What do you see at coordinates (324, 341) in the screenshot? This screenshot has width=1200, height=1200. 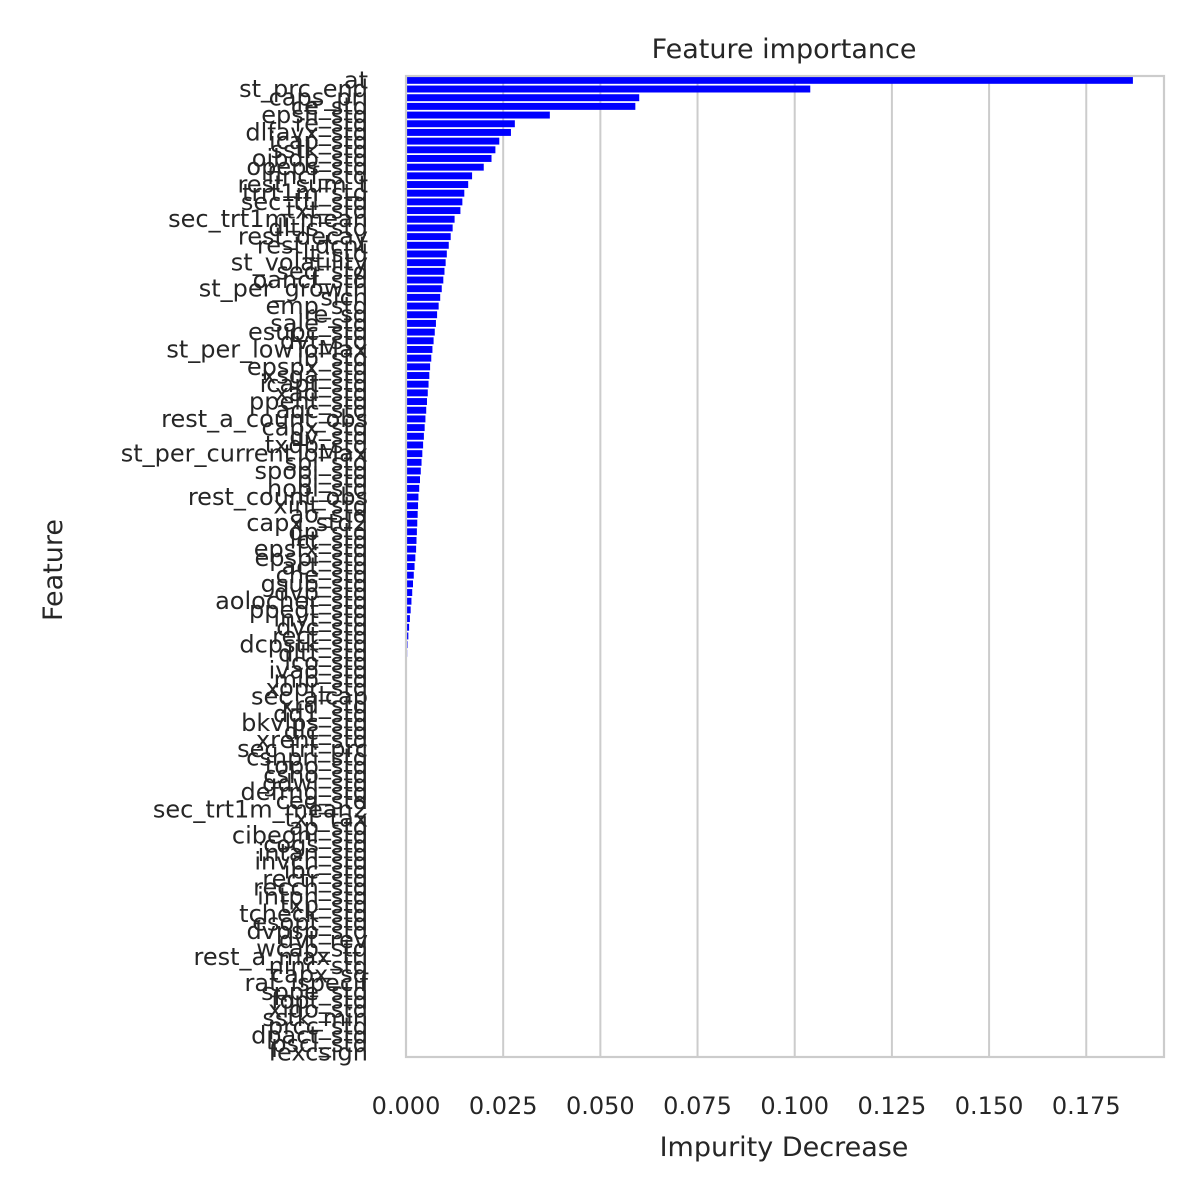 I see `y-tick-label: dvt_std` at bounding box center [324, 341].